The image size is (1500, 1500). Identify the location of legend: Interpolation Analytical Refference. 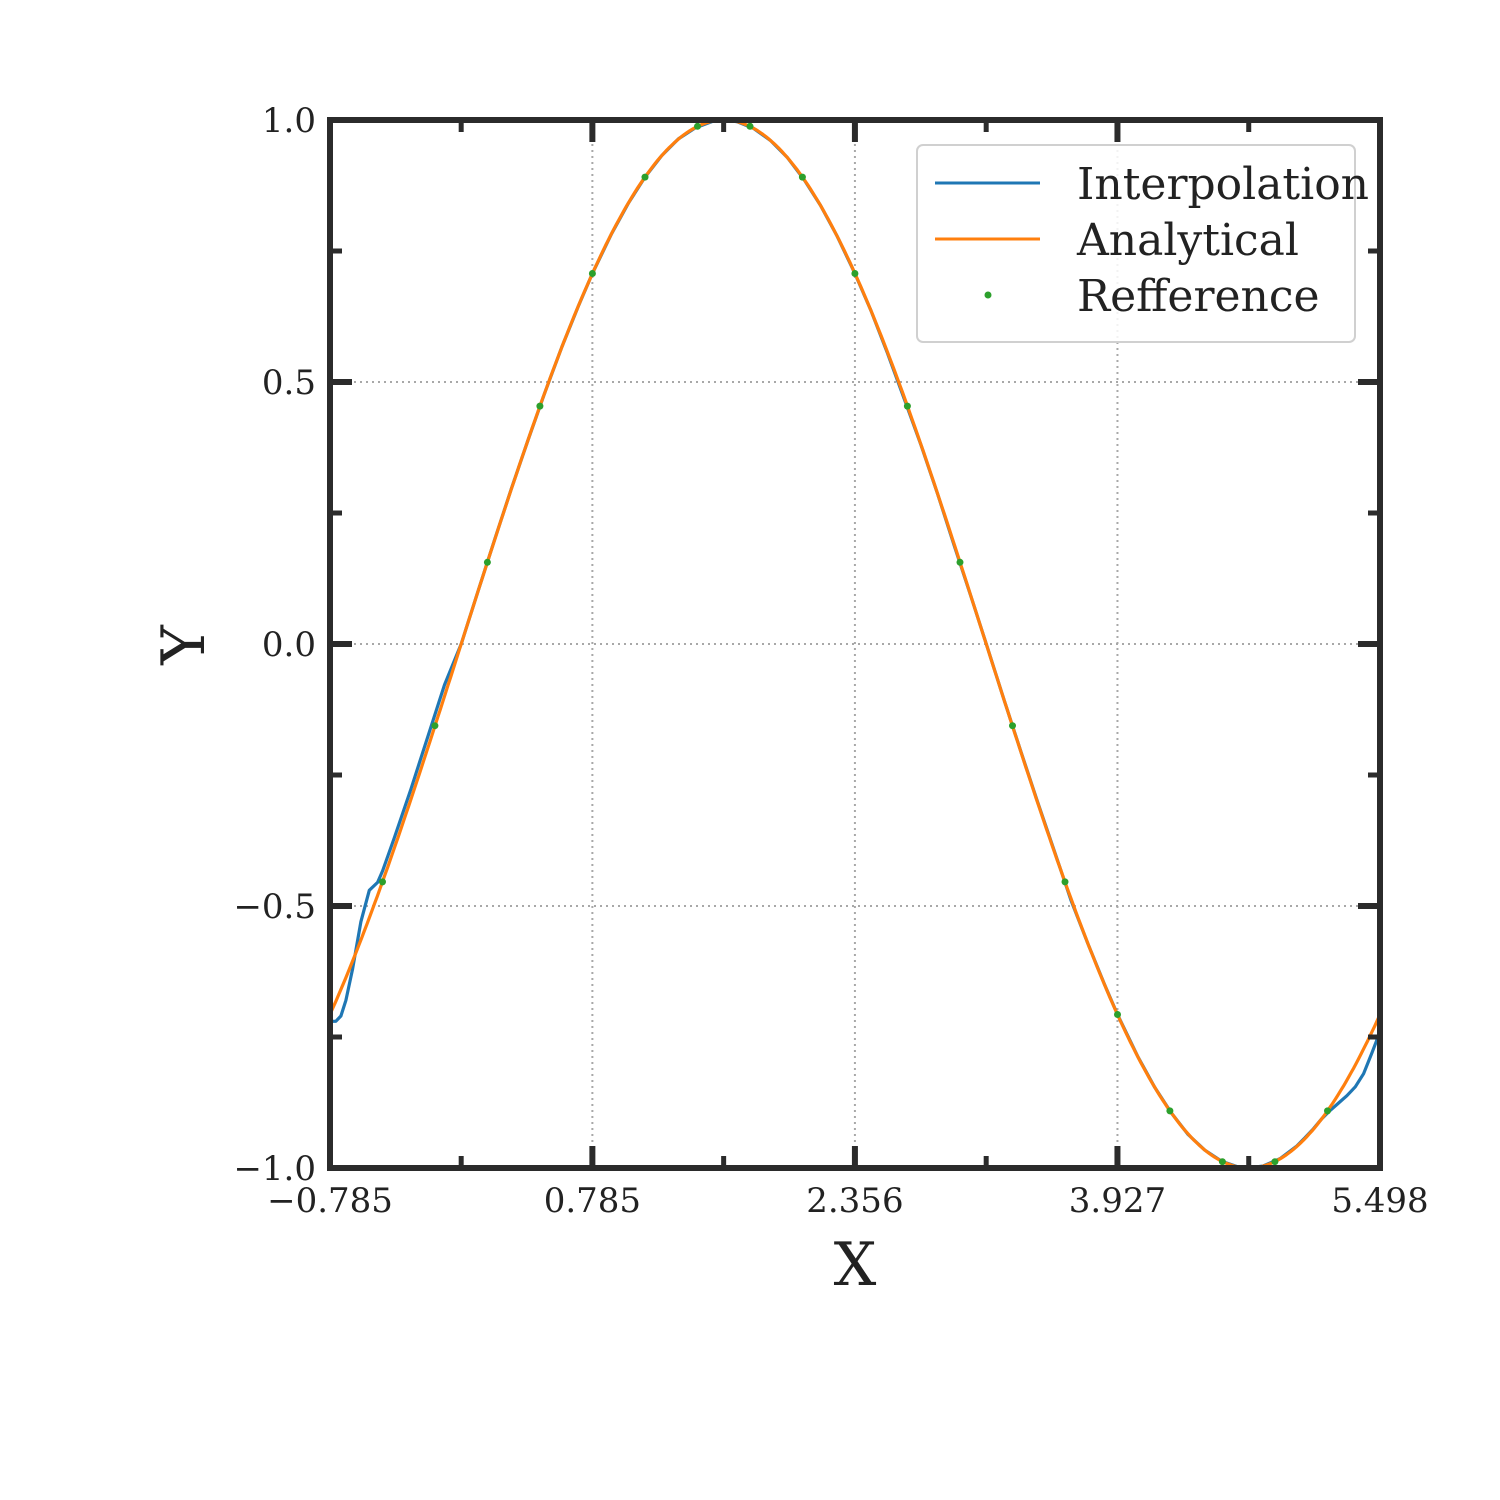
(1142, 243).